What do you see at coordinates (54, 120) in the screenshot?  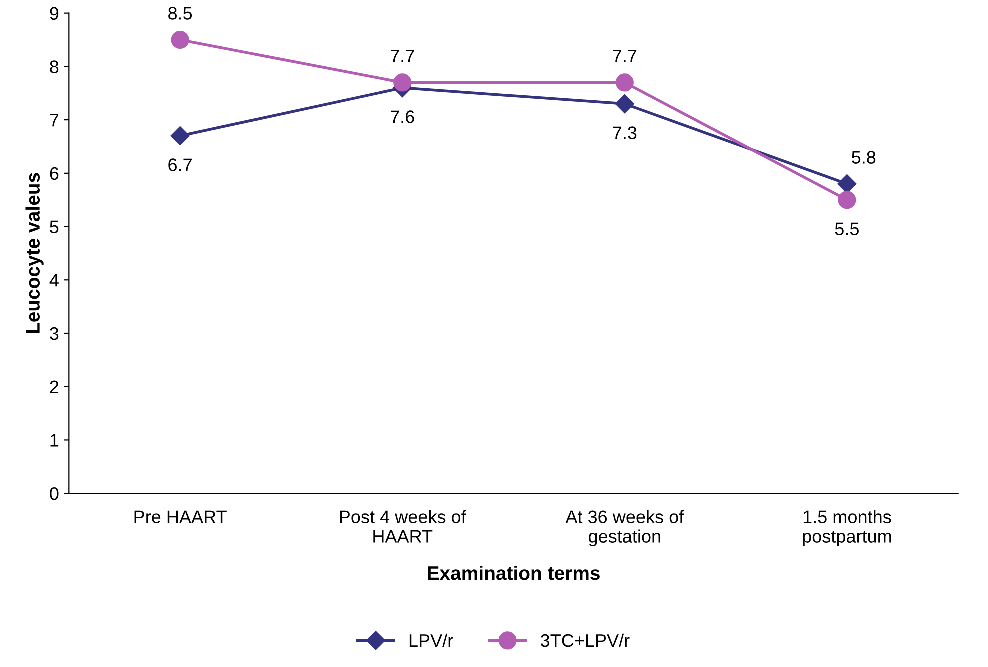 I see `y-tick-label: 7` at bounding box center [54, 120].